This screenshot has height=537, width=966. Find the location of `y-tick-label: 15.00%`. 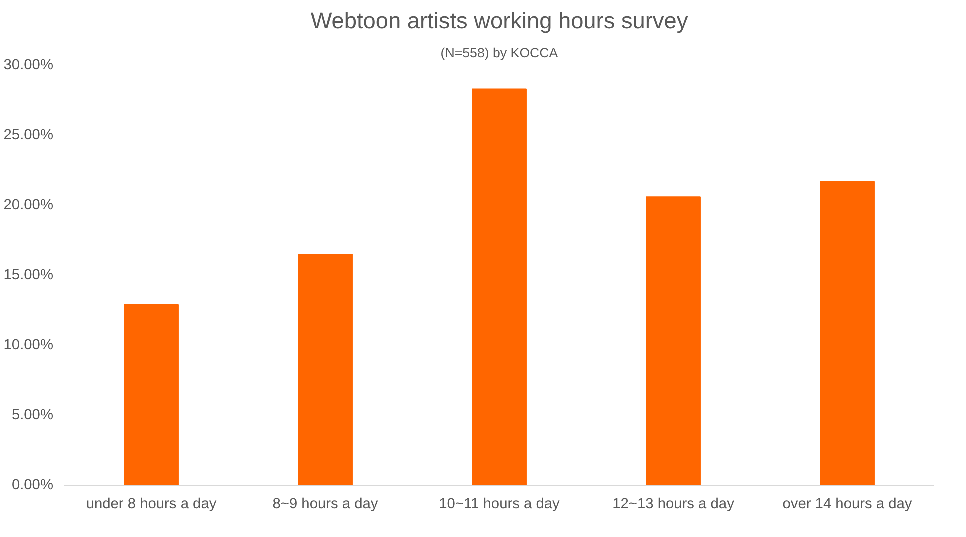

y-tick-label: 15.00% is located at coordinates (29, 276).